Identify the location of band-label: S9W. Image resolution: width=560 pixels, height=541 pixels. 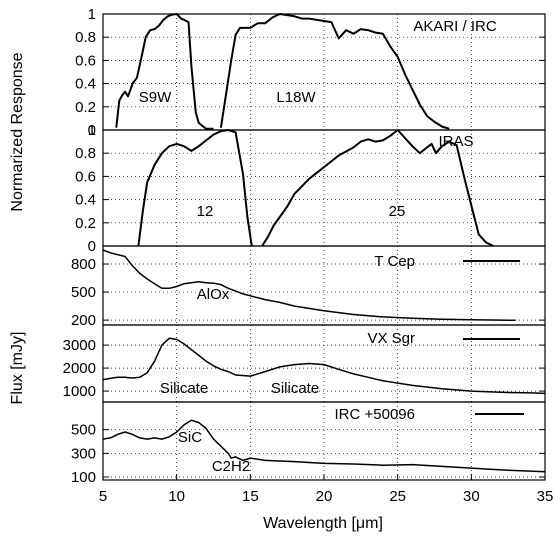
(155, 97).